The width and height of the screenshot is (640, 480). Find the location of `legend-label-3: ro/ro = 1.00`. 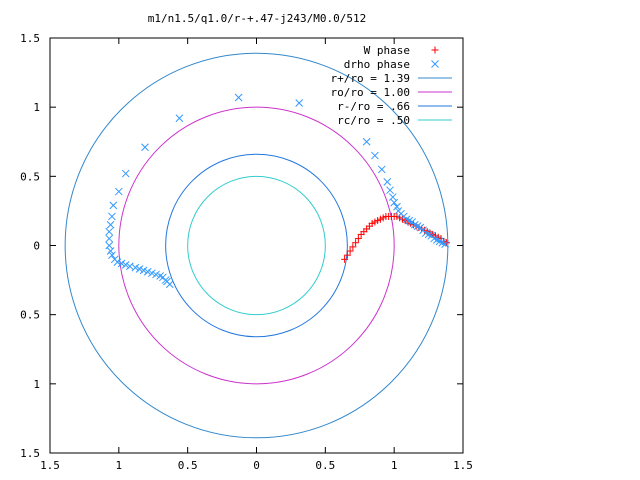

legend-label-3: ro/ro = 1.00 is located at coordinates (370, 92).